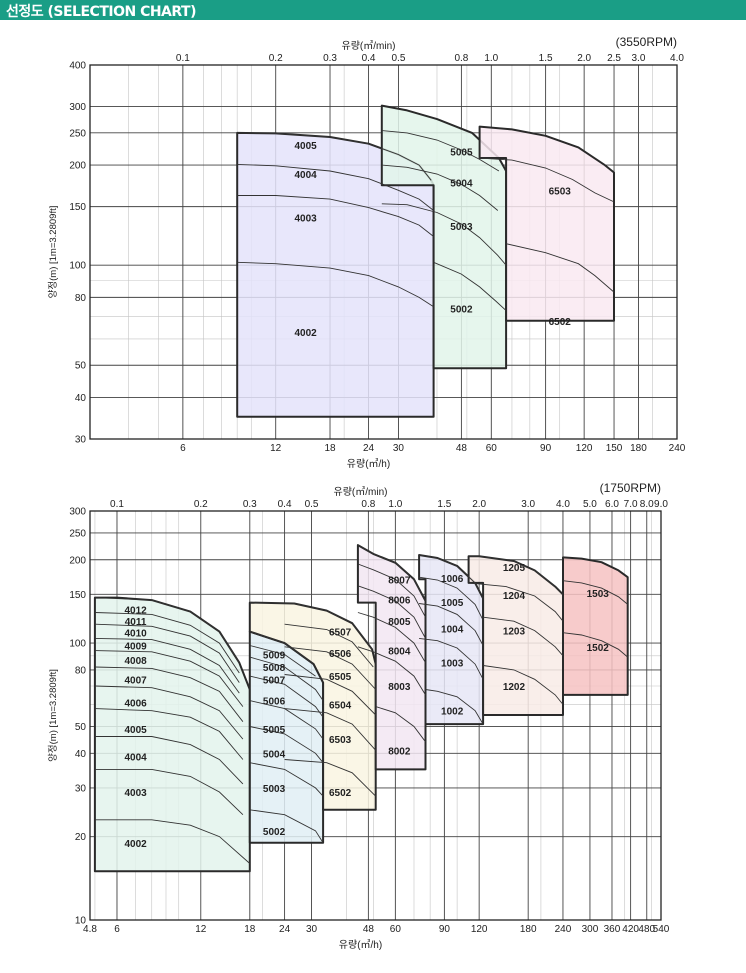 The image size is (746, 973). Describe the element at coordinates (560, 322) in the screenshot. I see `curve-label-6502: 6502` at that location.